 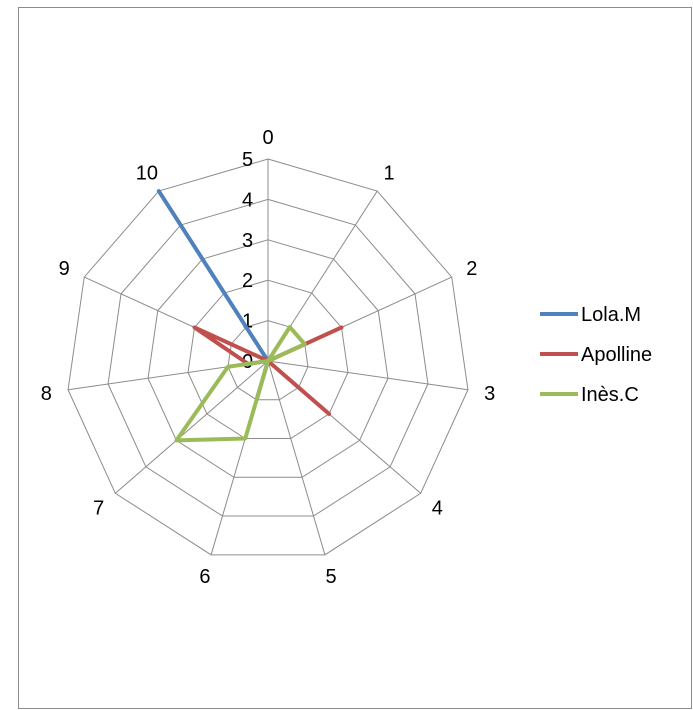 What do you see at coordinates (247, 241) in the screenshot?
I see `r-tick-label: 3` at bounding box center [247, 241].